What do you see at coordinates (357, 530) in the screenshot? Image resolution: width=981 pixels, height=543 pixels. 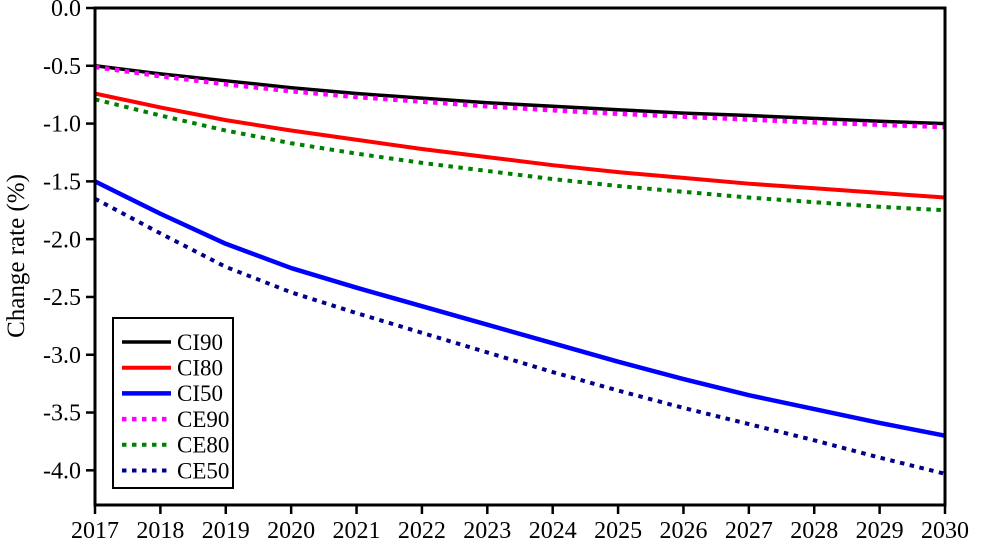 I see `x-axis-tick-label: 2021` at bounding box center [357, 530].